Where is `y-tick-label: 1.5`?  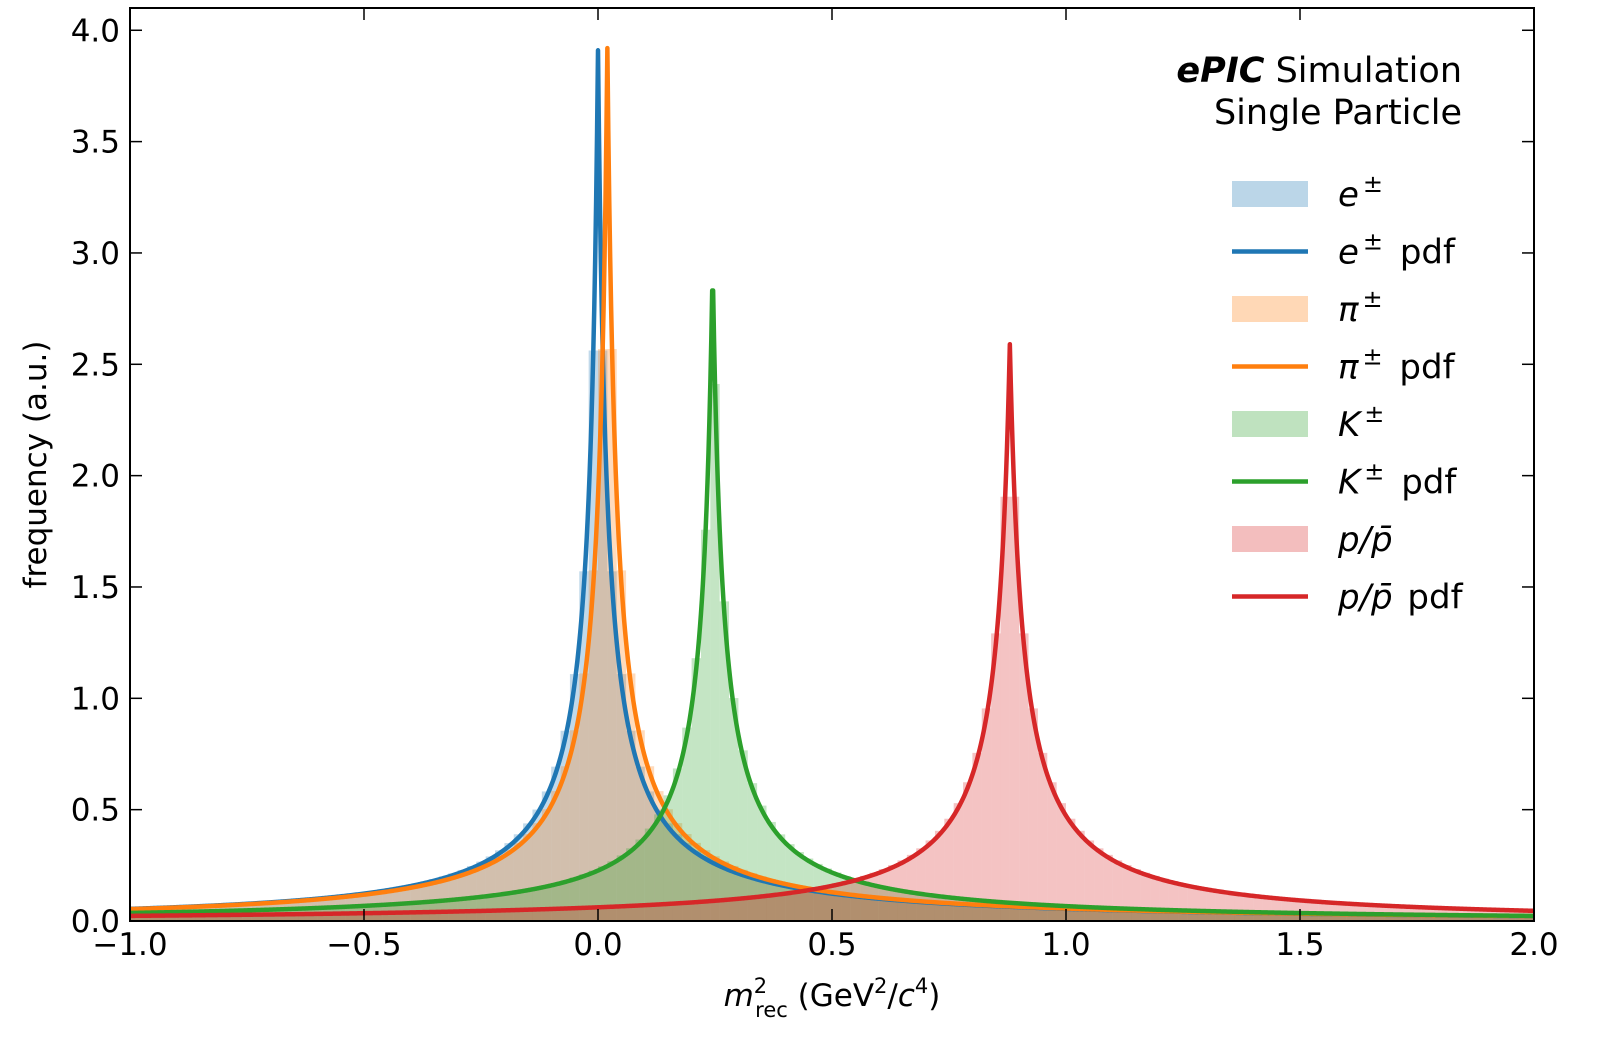
y-tick-label: 1.5 is located at coordinates (95, 588).